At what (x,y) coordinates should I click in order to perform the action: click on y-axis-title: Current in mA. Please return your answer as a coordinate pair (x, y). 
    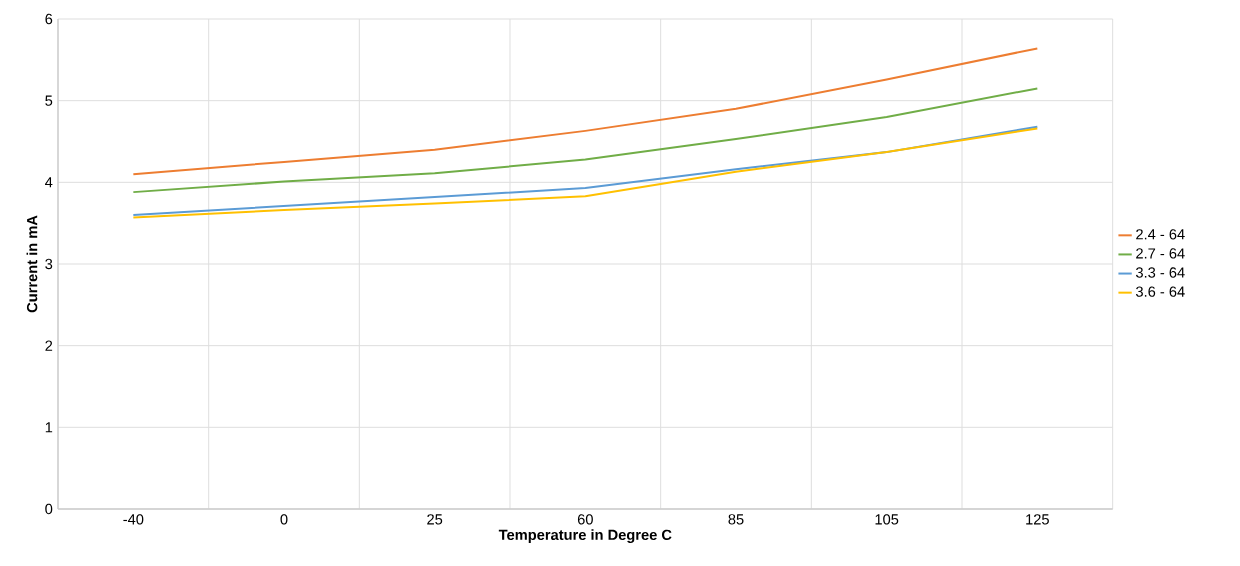
    Looking at the image, I should click on (32, 264).